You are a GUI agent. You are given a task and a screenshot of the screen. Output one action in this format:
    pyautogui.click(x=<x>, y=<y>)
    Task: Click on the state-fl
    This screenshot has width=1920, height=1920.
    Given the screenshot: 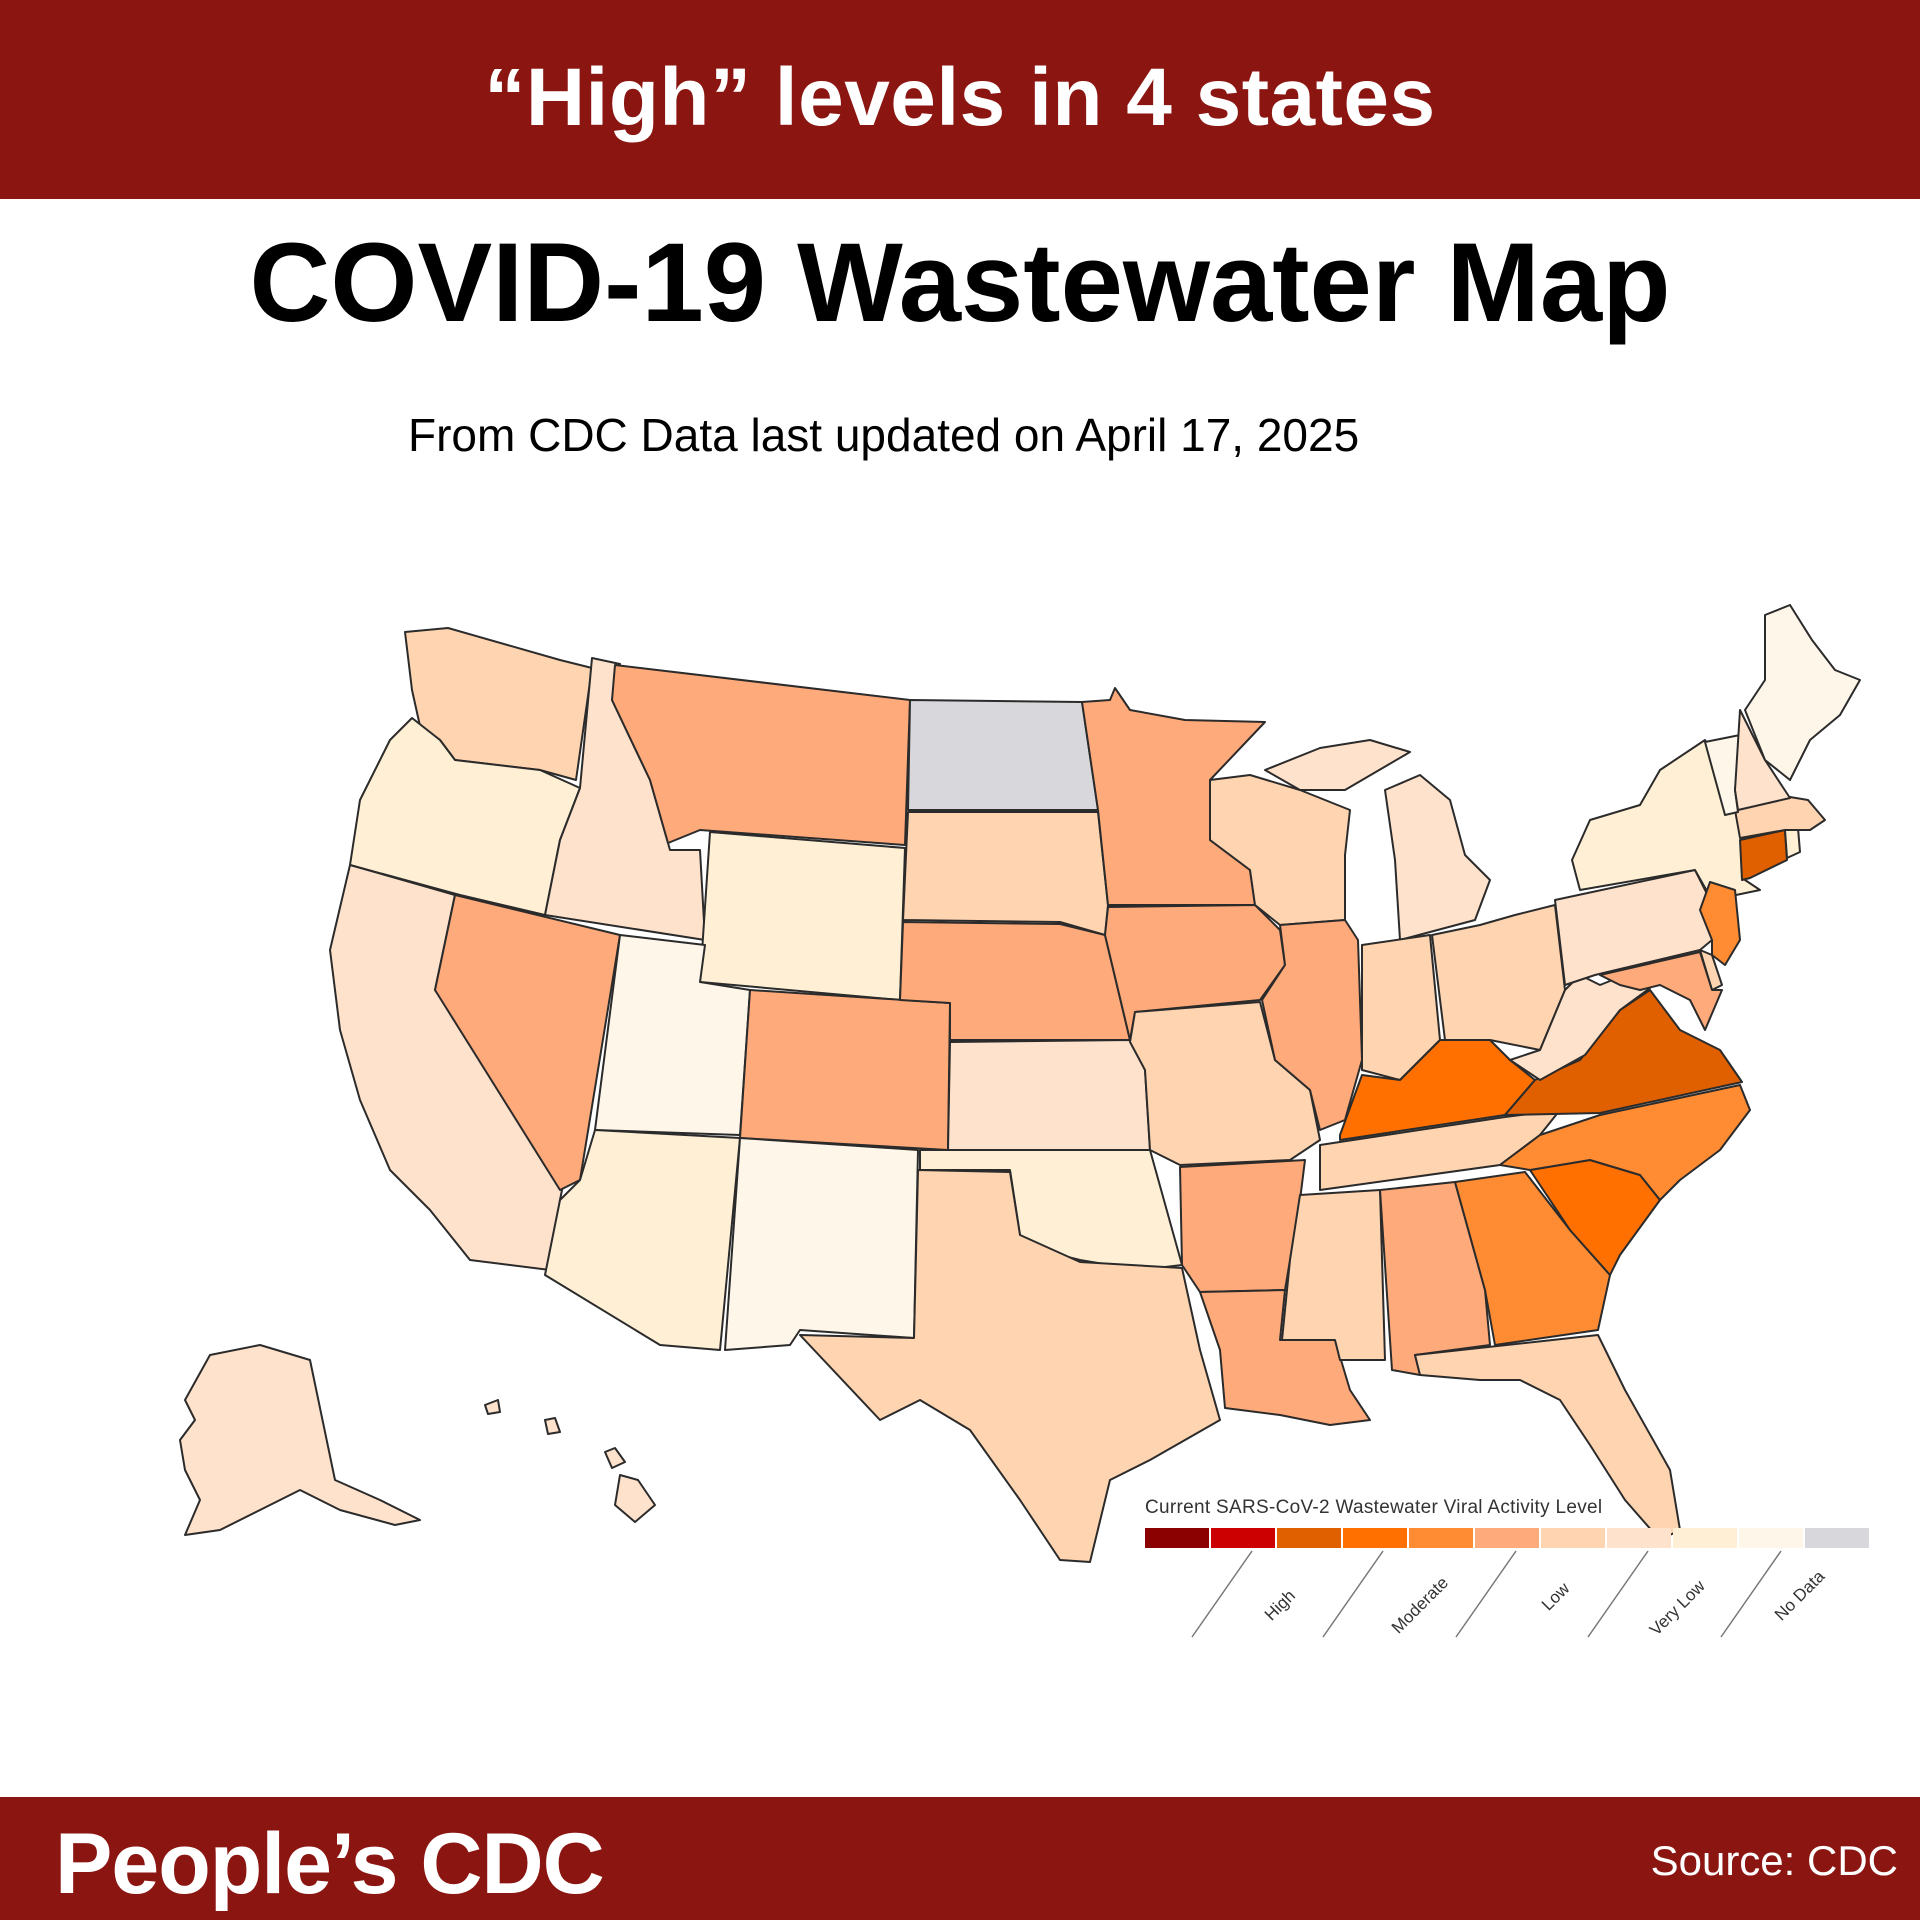 What is the action you would take?
    pyautogui.click(x=1547, y=1437)
    